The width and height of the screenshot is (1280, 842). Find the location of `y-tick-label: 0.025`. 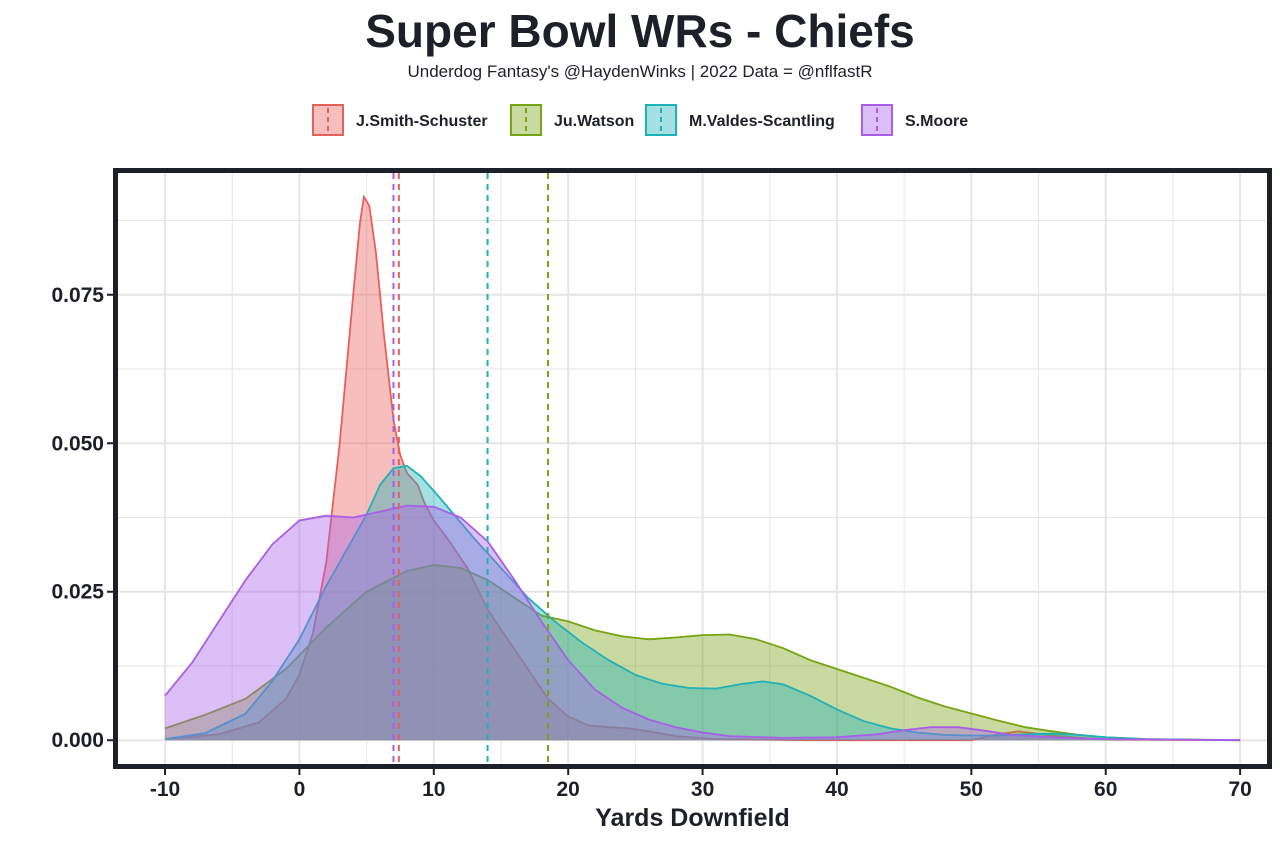

y-tick-label: 0.025 is located at coordinates (77, 592).